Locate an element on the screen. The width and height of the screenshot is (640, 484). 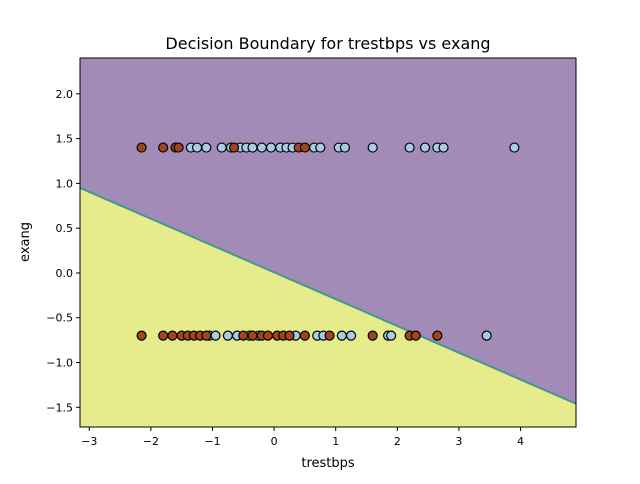
y-tick-label-5: 1.0 is located at coordinates (65, 183).